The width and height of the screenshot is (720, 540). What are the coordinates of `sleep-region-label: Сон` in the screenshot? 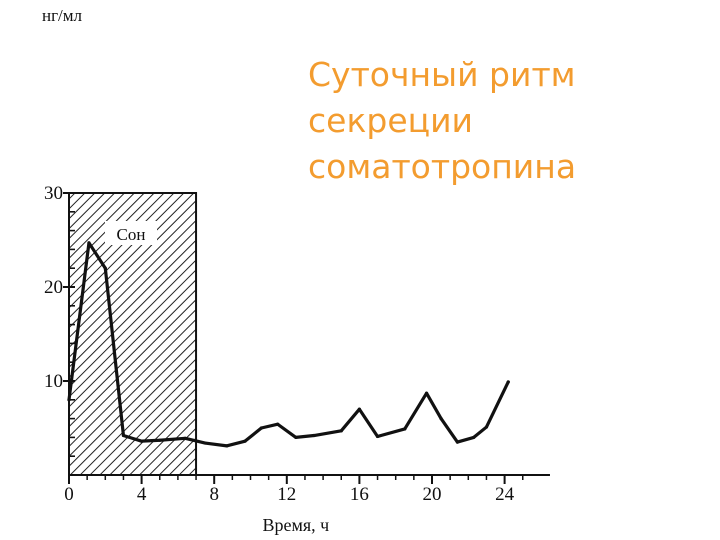 It's located at (131, 234).